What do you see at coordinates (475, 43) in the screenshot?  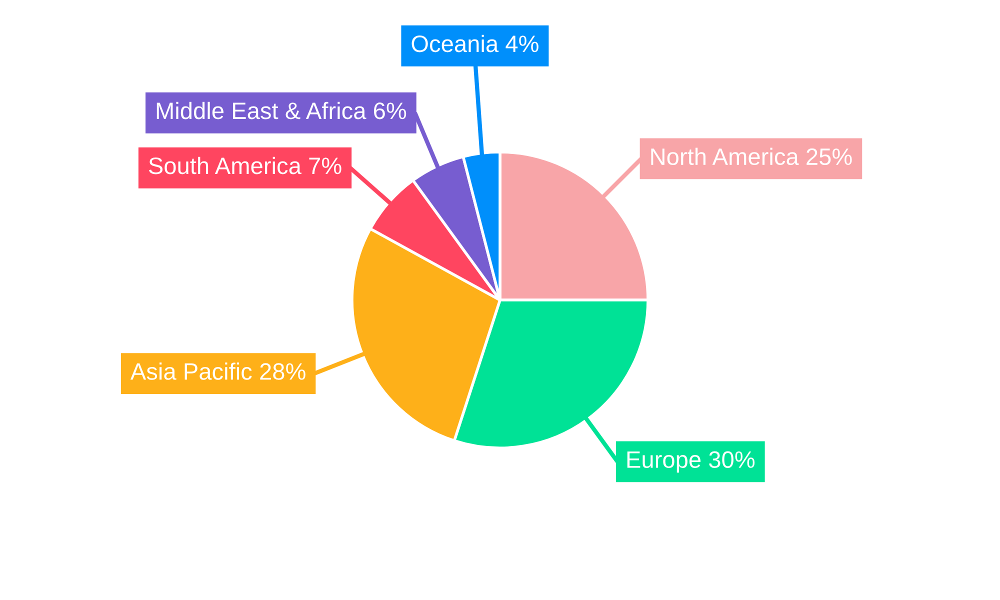 I see `slice-label: Oceania 4%` at bounding box center [475, 43].